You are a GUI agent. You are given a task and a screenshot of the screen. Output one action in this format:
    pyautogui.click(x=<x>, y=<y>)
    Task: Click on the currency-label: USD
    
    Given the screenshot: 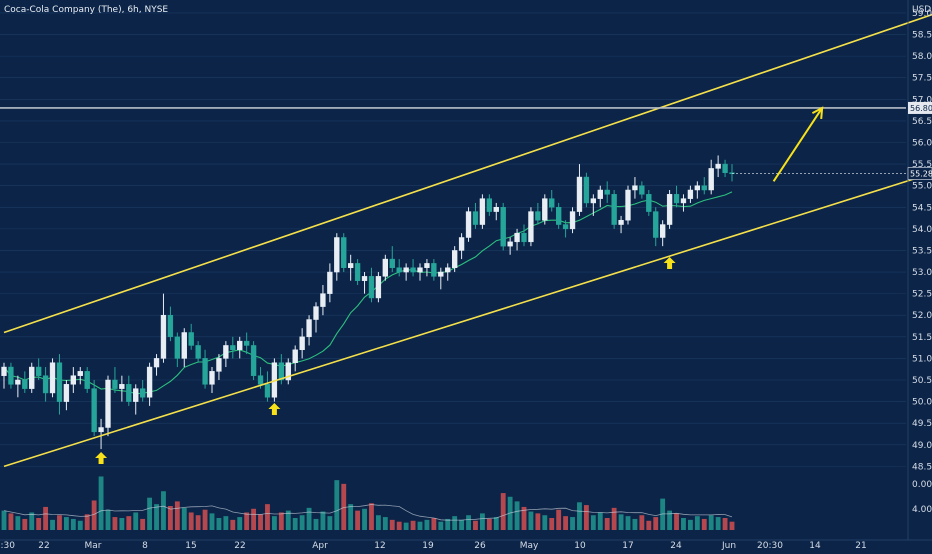 What is the action you would take?
    pyautogui.click(x=921, y=10)
    